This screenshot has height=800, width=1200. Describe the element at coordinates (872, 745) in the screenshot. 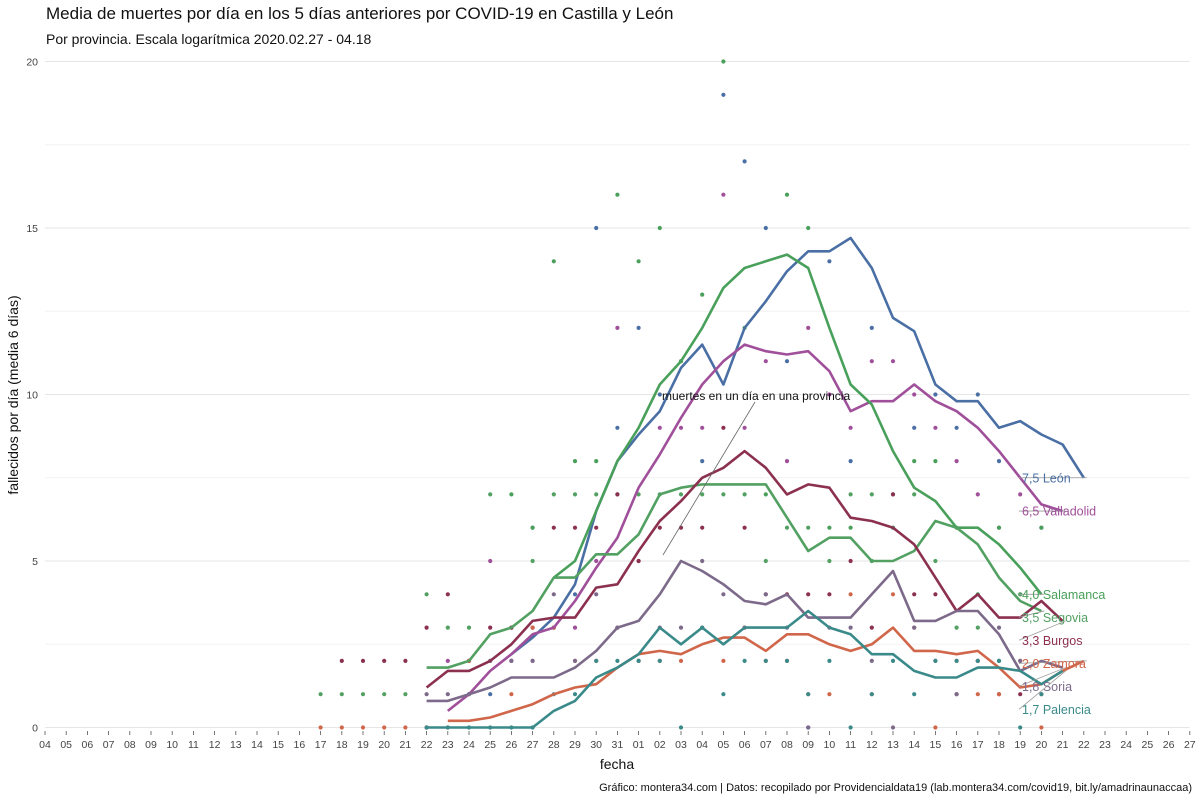

I see `x-tick-label: 12` at that location.